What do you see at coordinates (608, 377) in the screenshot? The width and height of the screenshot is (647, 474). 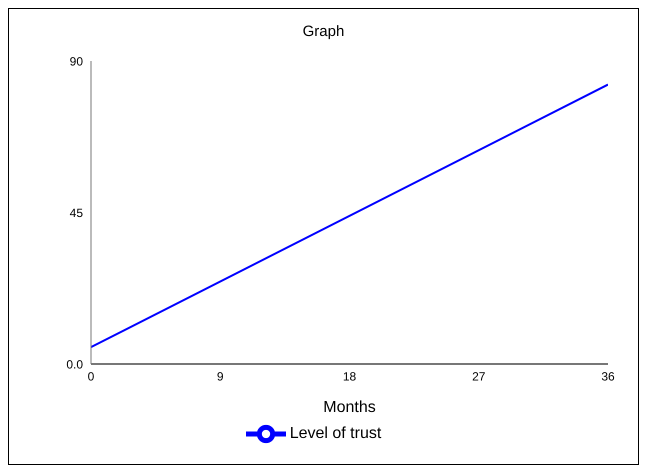 I see `x-tick-label: 36` at bounding box center [608, 377].